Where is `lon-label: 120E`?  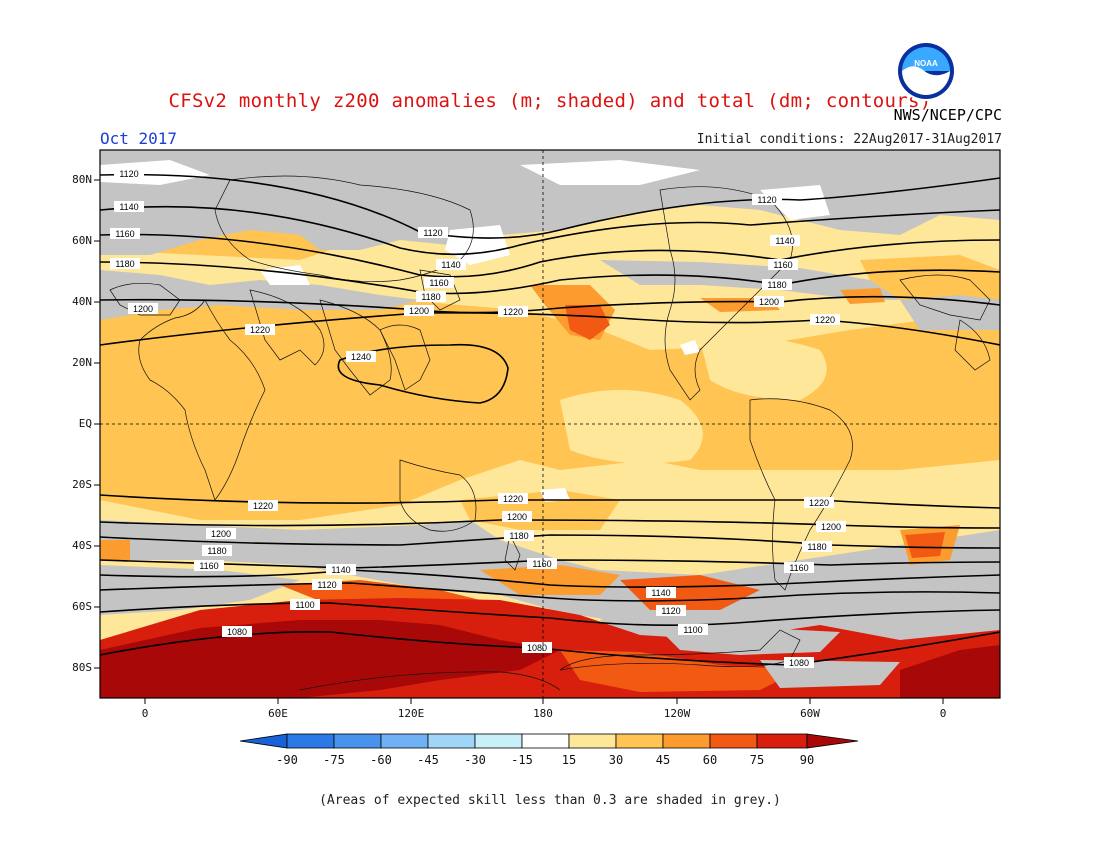
lon-label: 120E is located at coordinates (411, 713).